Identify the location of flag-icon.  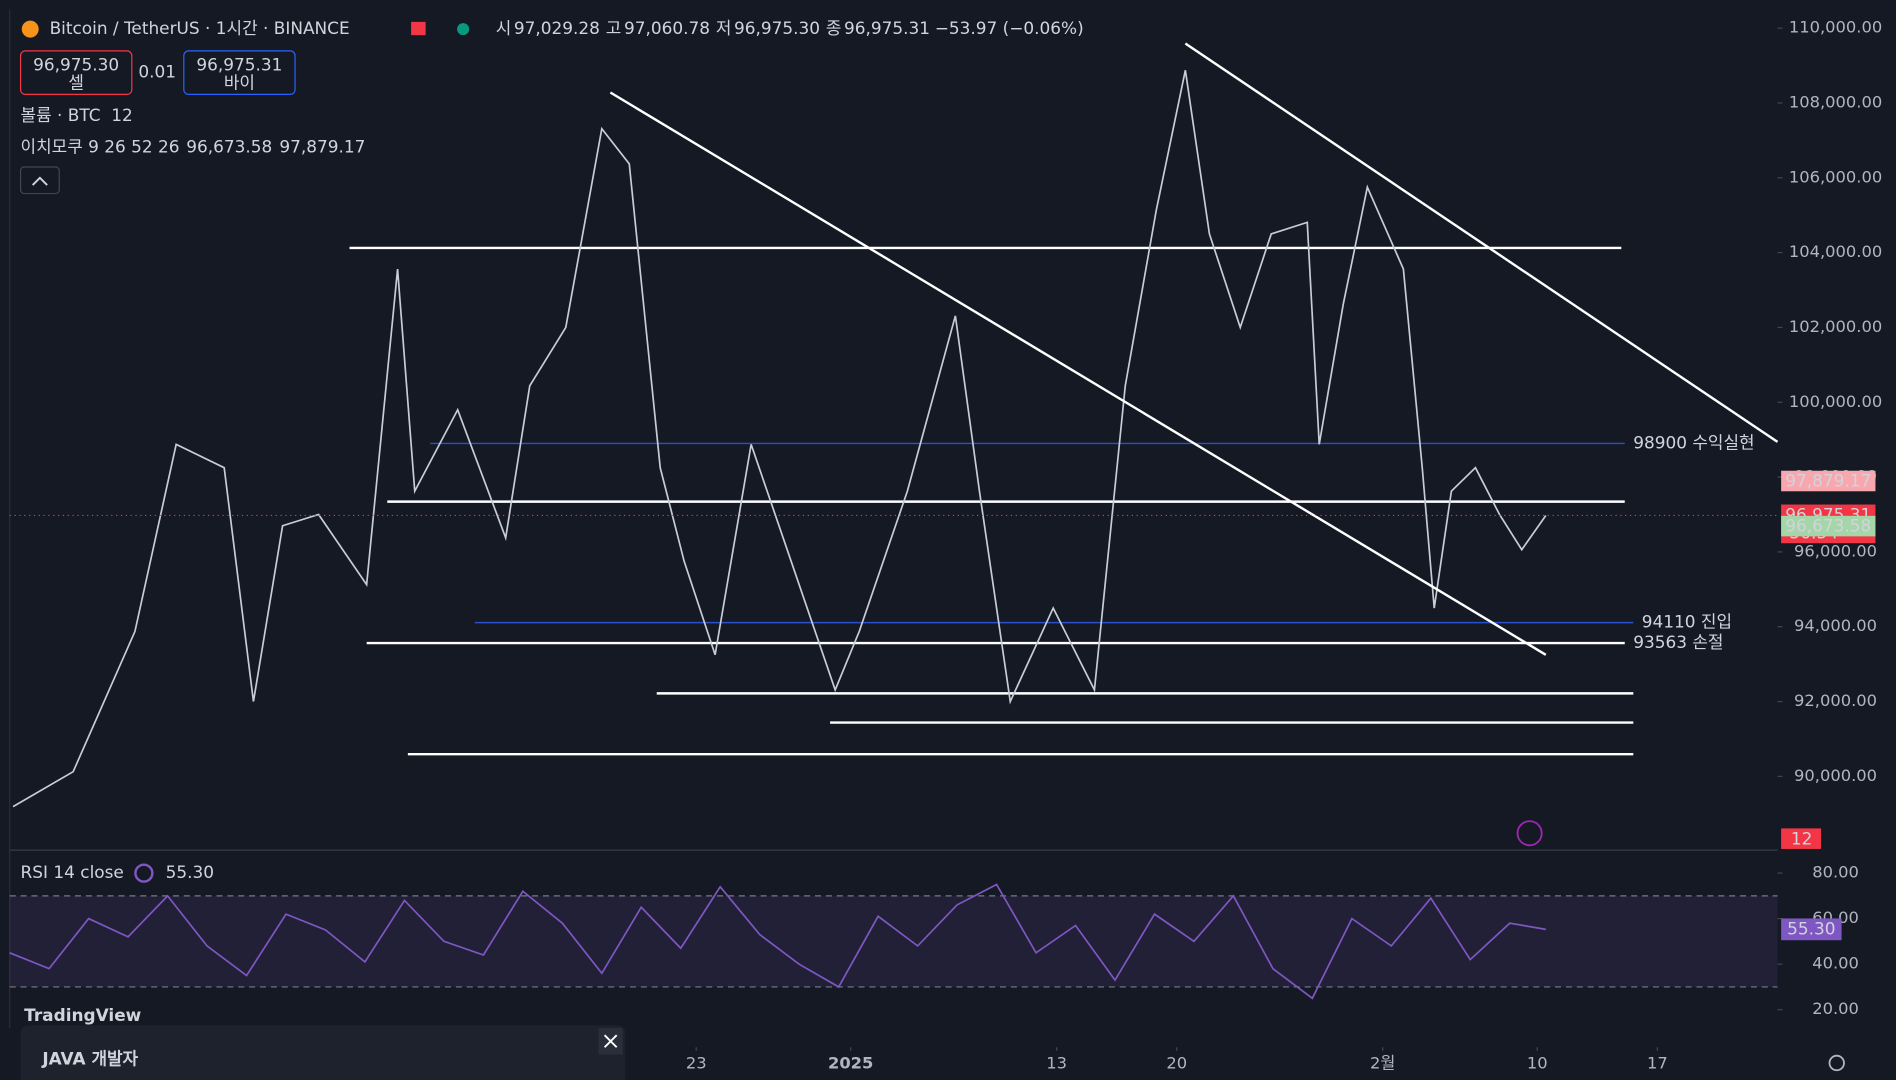
(418, 28).